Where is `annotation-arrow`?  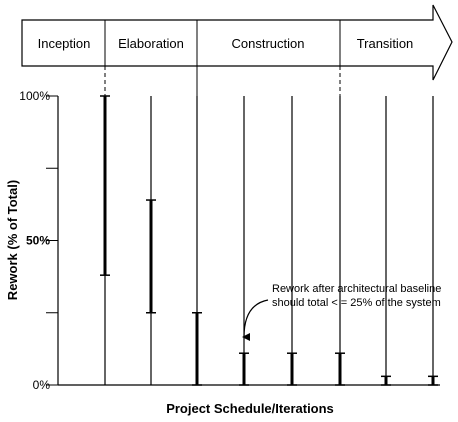 annotation-arrow is located at coordinates (255, 320).